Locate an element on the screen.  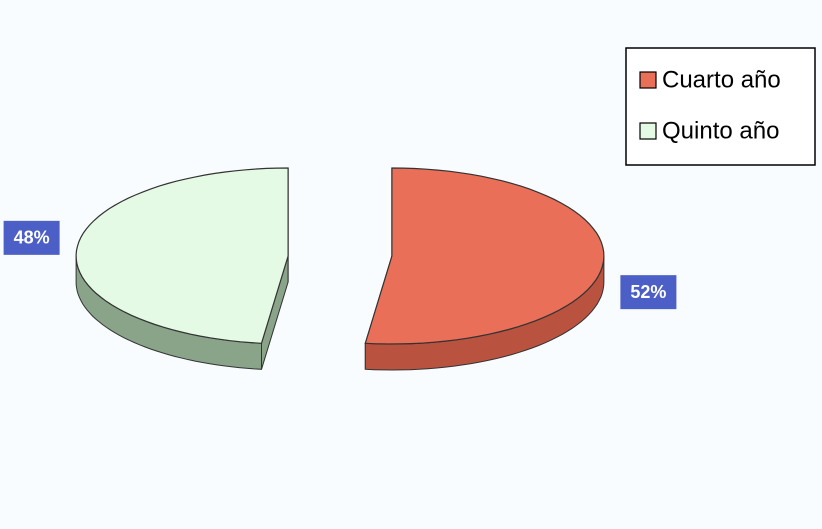
value-label: 52% is located at coordinates (648, 292).